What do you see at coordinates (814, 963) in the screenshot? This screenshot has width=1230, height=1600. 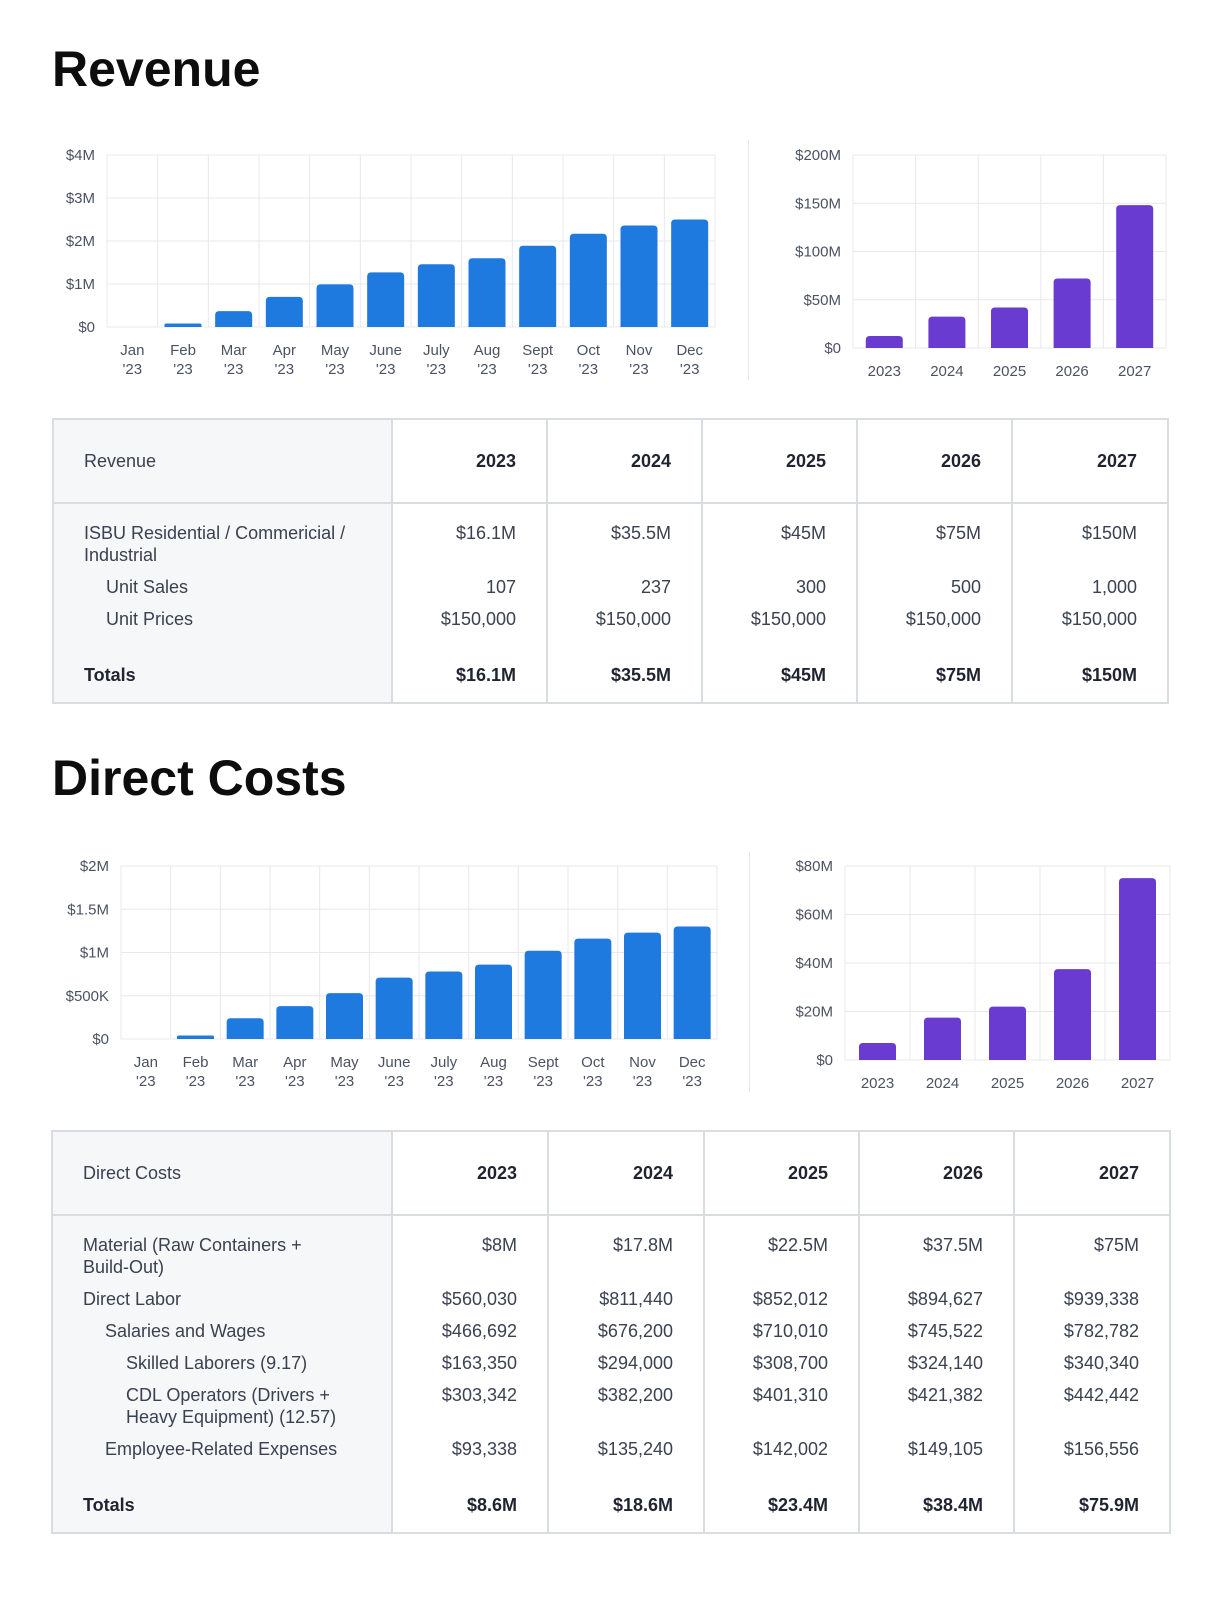 I see `y-tick-label: $40M` at bounding box center [814, 963].